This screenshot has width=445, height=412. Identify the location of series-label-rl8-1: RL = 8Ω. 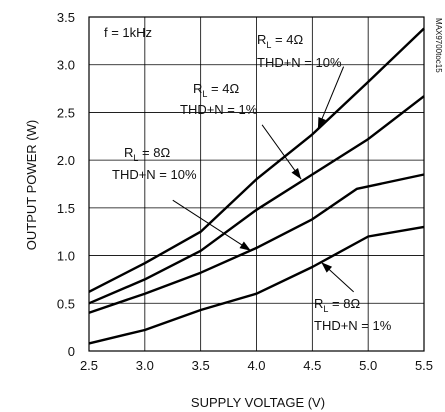
(337, 305).